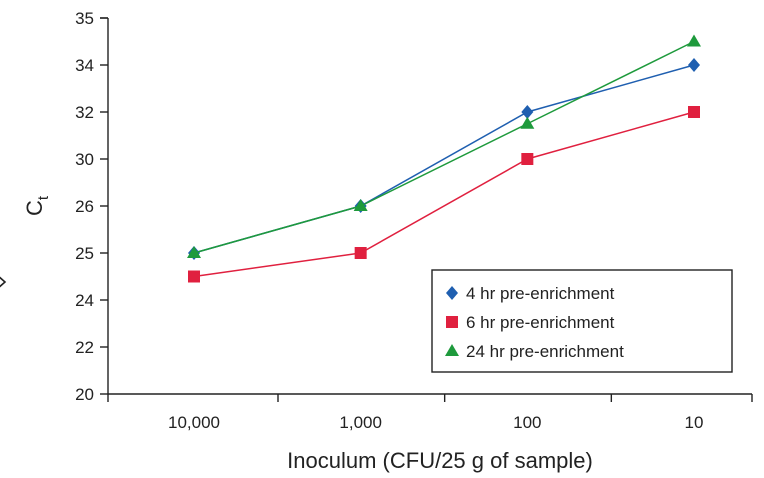  I want to click on y-tick-label: 25, so click(84, 253).